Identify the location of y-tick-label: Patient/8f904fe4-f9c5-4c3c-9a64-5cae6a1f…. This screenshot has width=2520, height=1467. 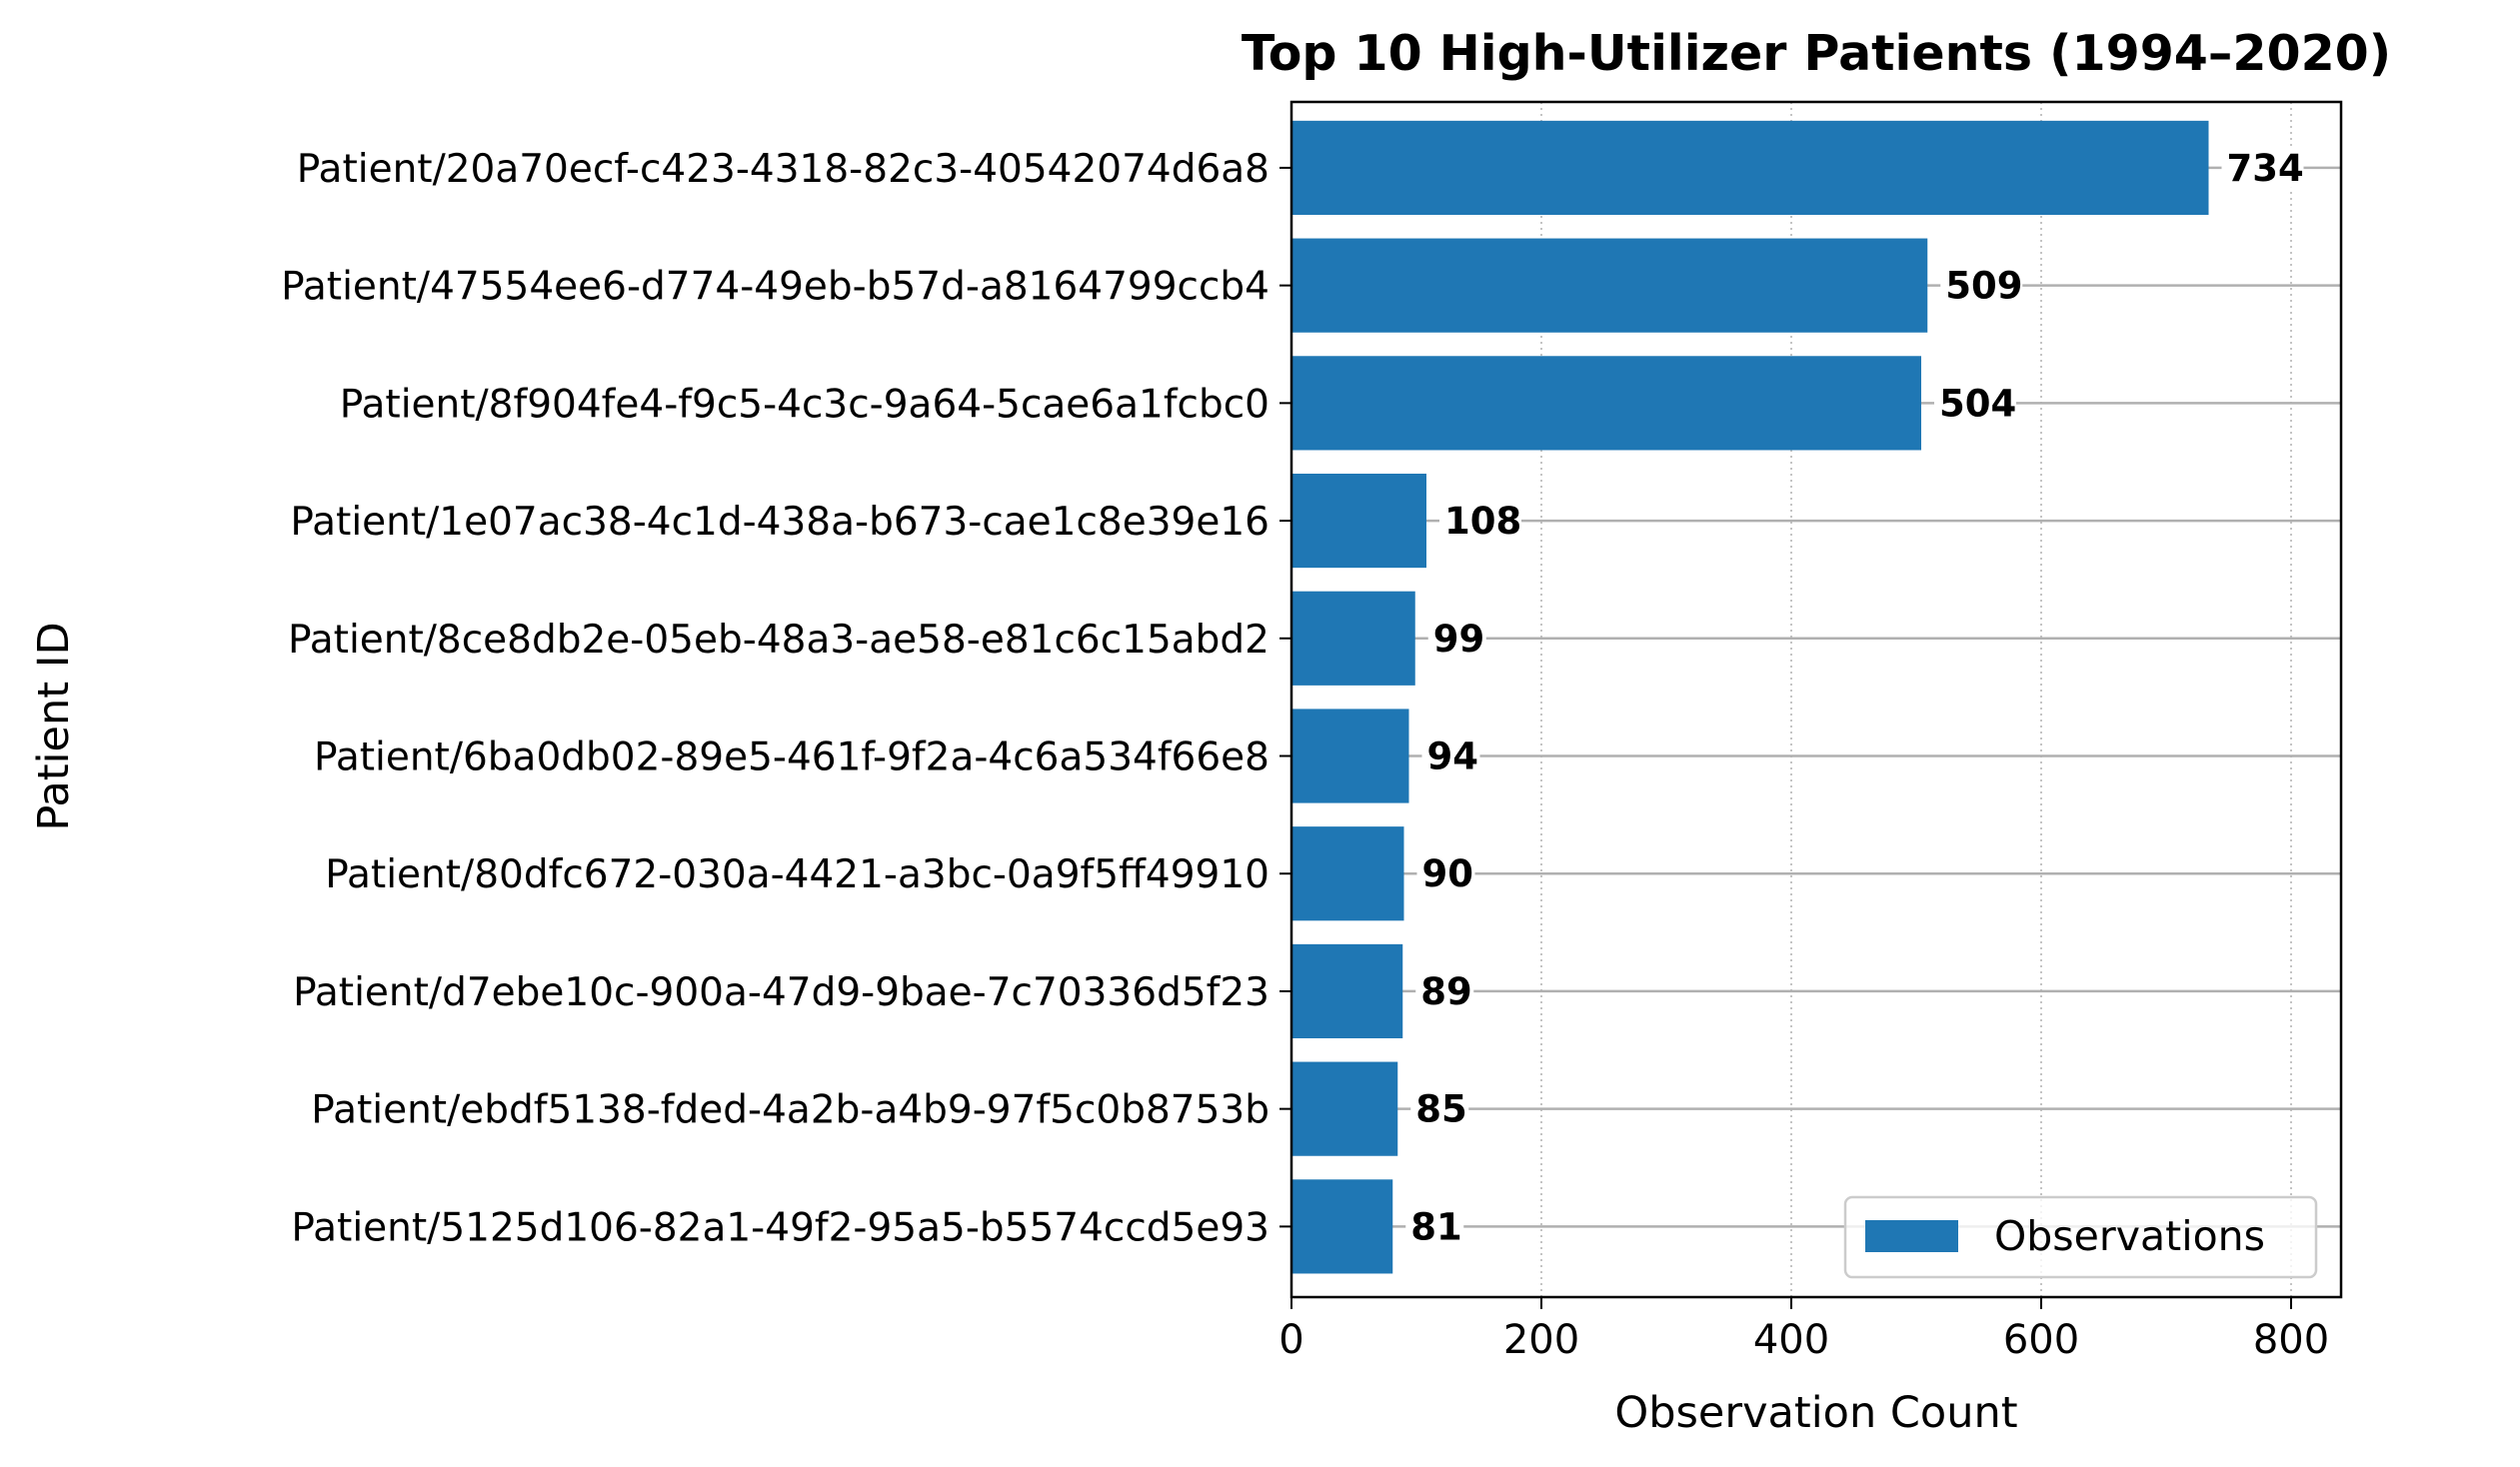
(804, 404).